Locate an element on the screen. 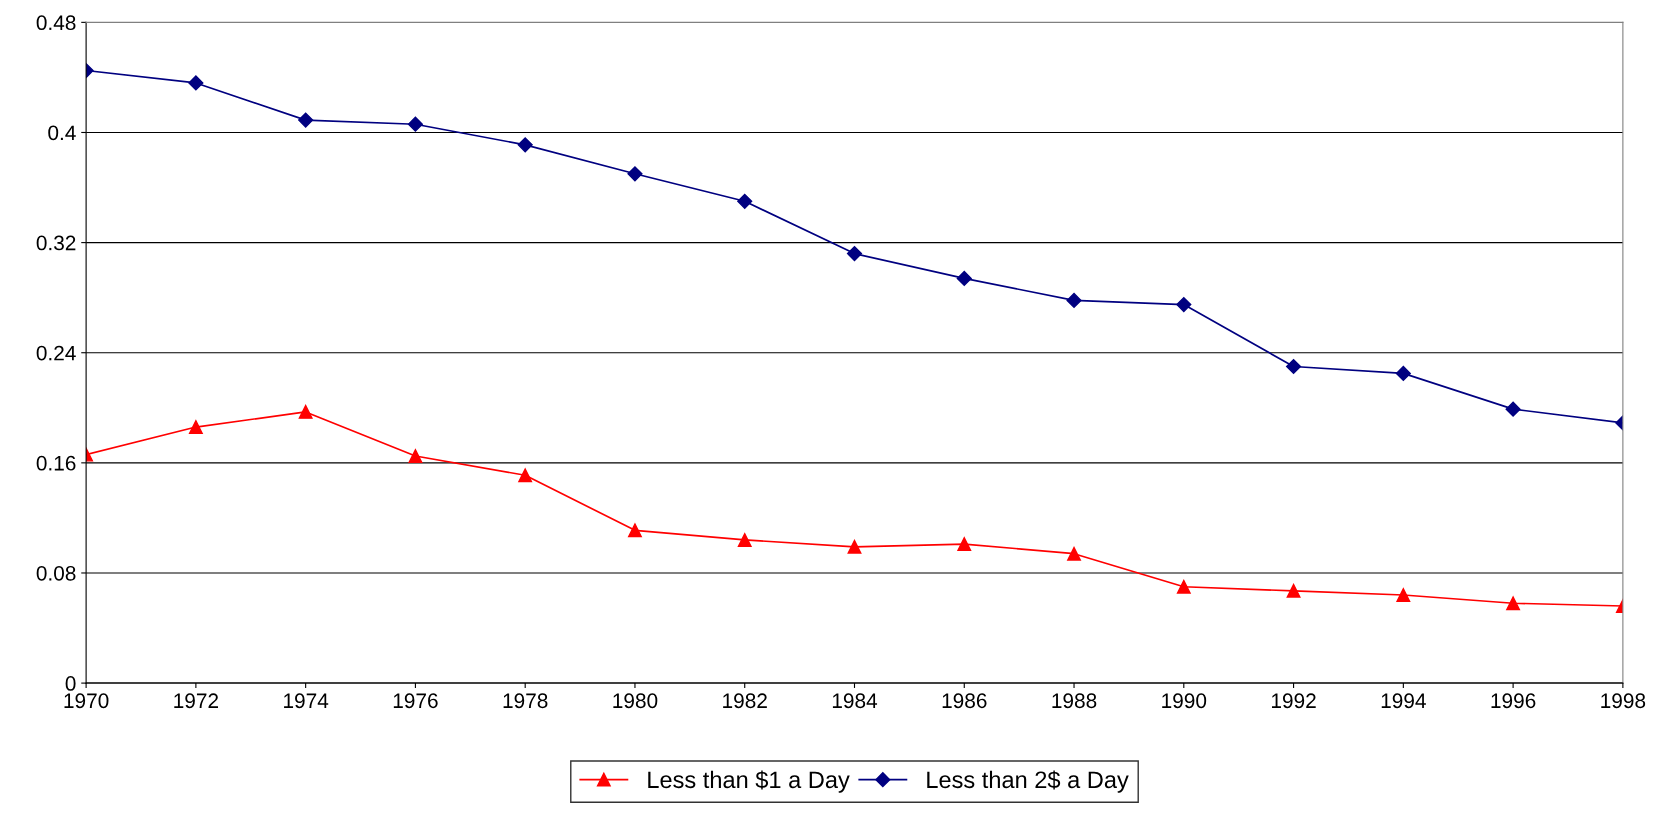 Image resolution: width=1656 pixels, height=828 pixels. x-tick-label: 1984 is located at coordinates (855, 701).